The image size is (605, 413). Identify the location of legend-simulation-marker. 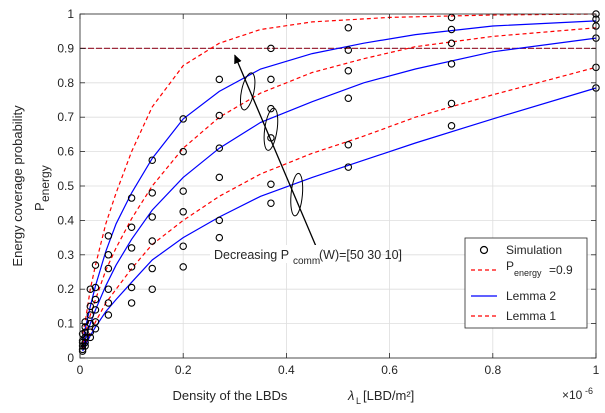
(484, 250).